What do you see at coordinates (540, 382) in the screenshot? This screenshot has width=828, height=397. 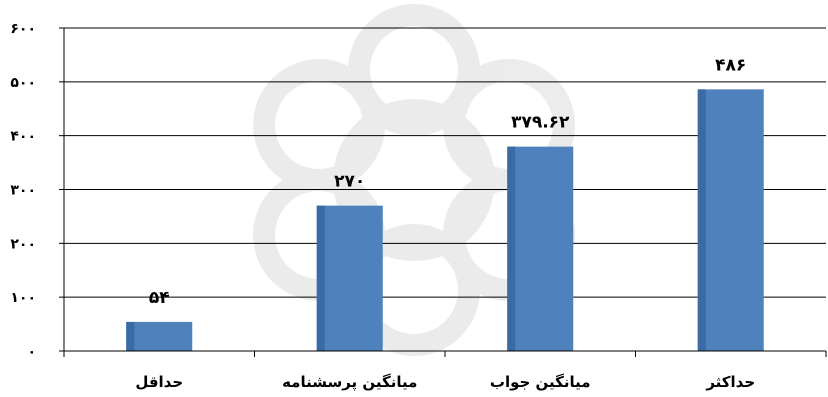 I see `x-category-label: میانگین جواب` at bounding box center [540, 382].